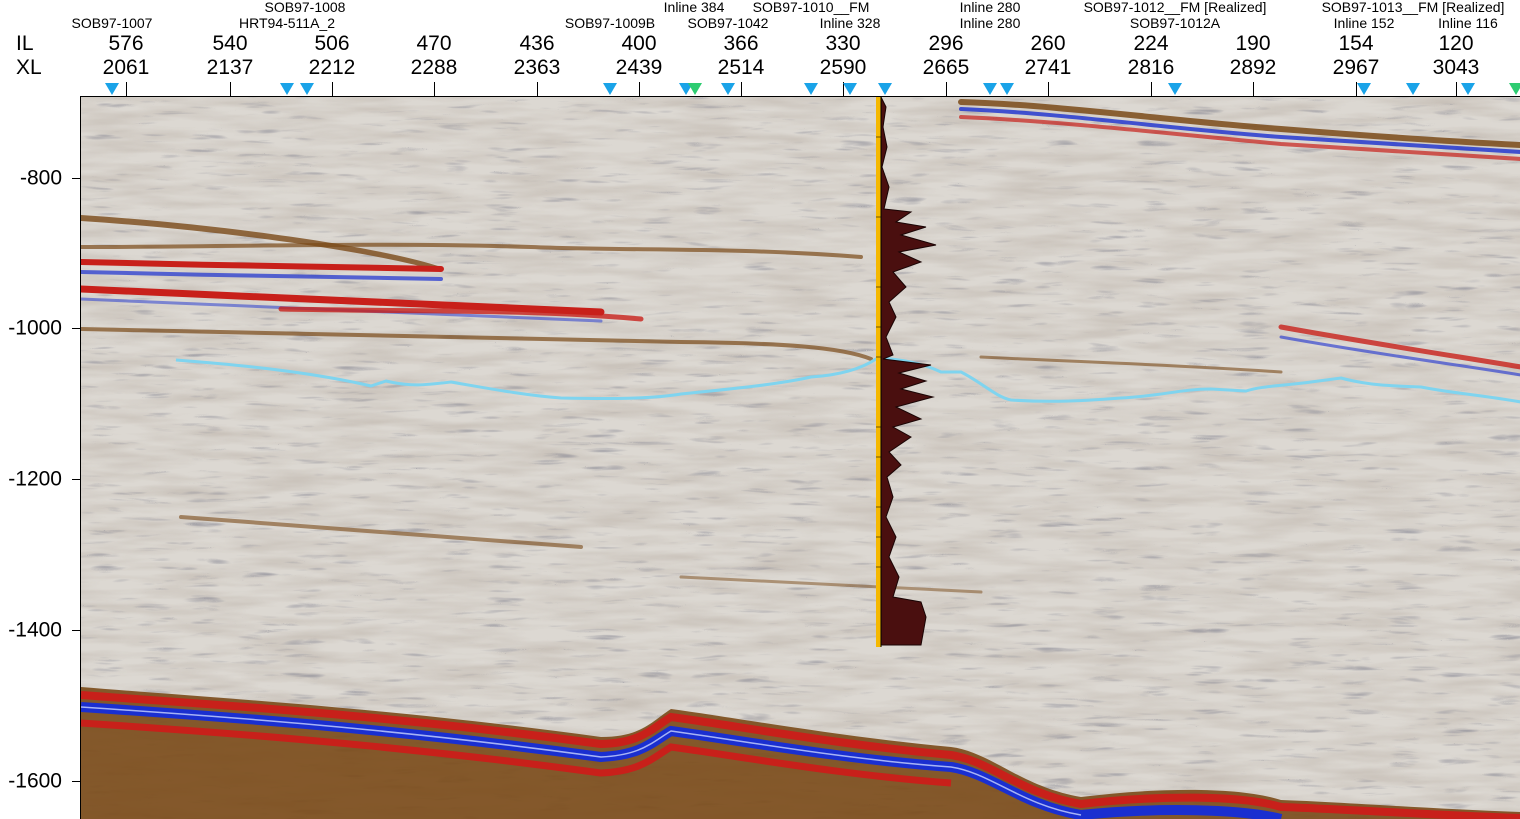 This screenshot has height=819, width=1520. Describe the element at coordinates (1151, 43) in the screenshot. I see `il-tick-label: 224` at that location.